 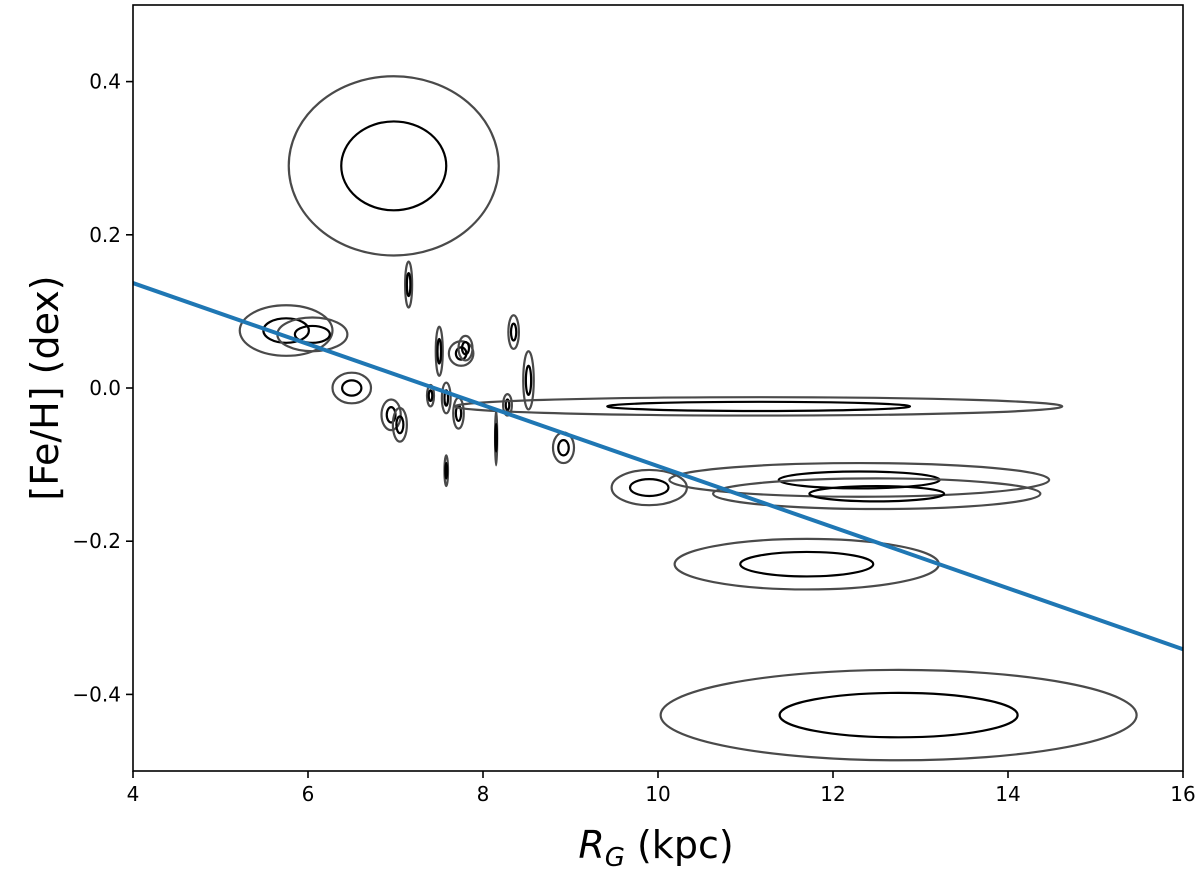 I want to click on y-tick-label: 0.0, so click(x=105, y=388).